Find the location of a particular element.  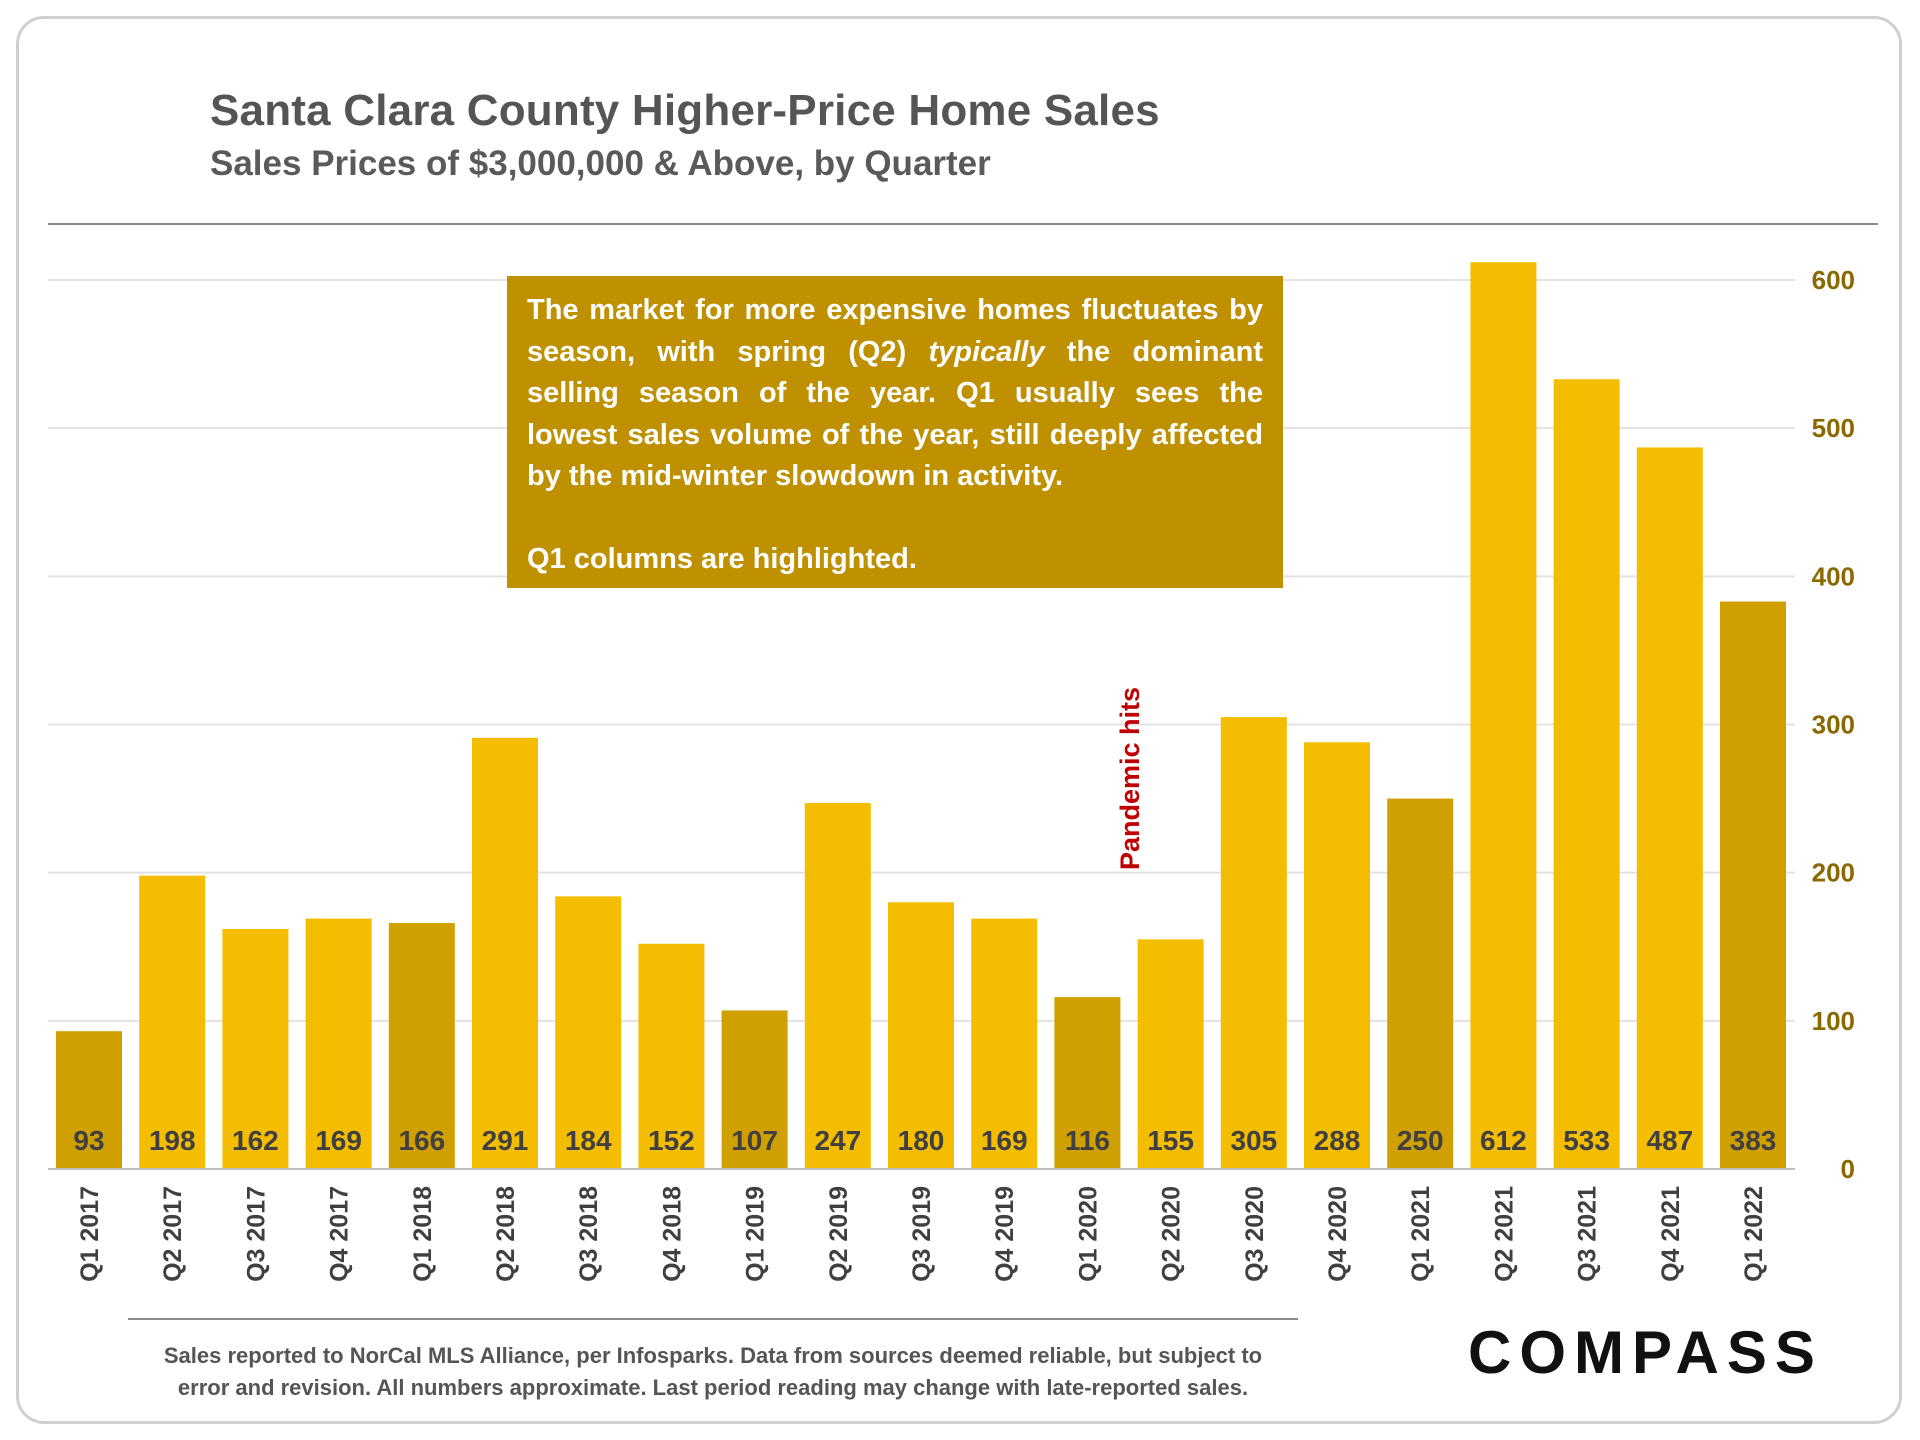

data-label: 152 is located at coordinates (671, 1140).